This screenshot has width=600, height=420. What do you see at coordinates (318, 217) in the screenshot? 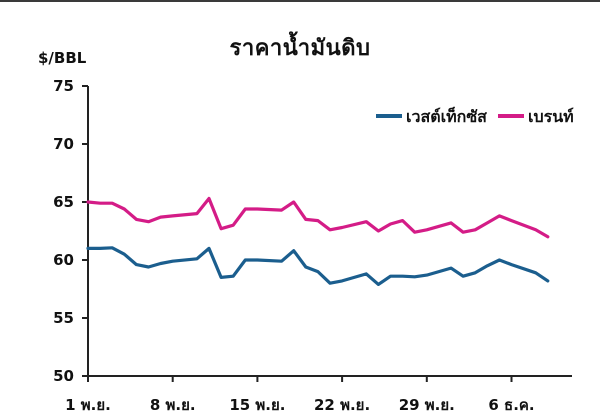
I see `series-line-brent` at bounding box center [318, 217].